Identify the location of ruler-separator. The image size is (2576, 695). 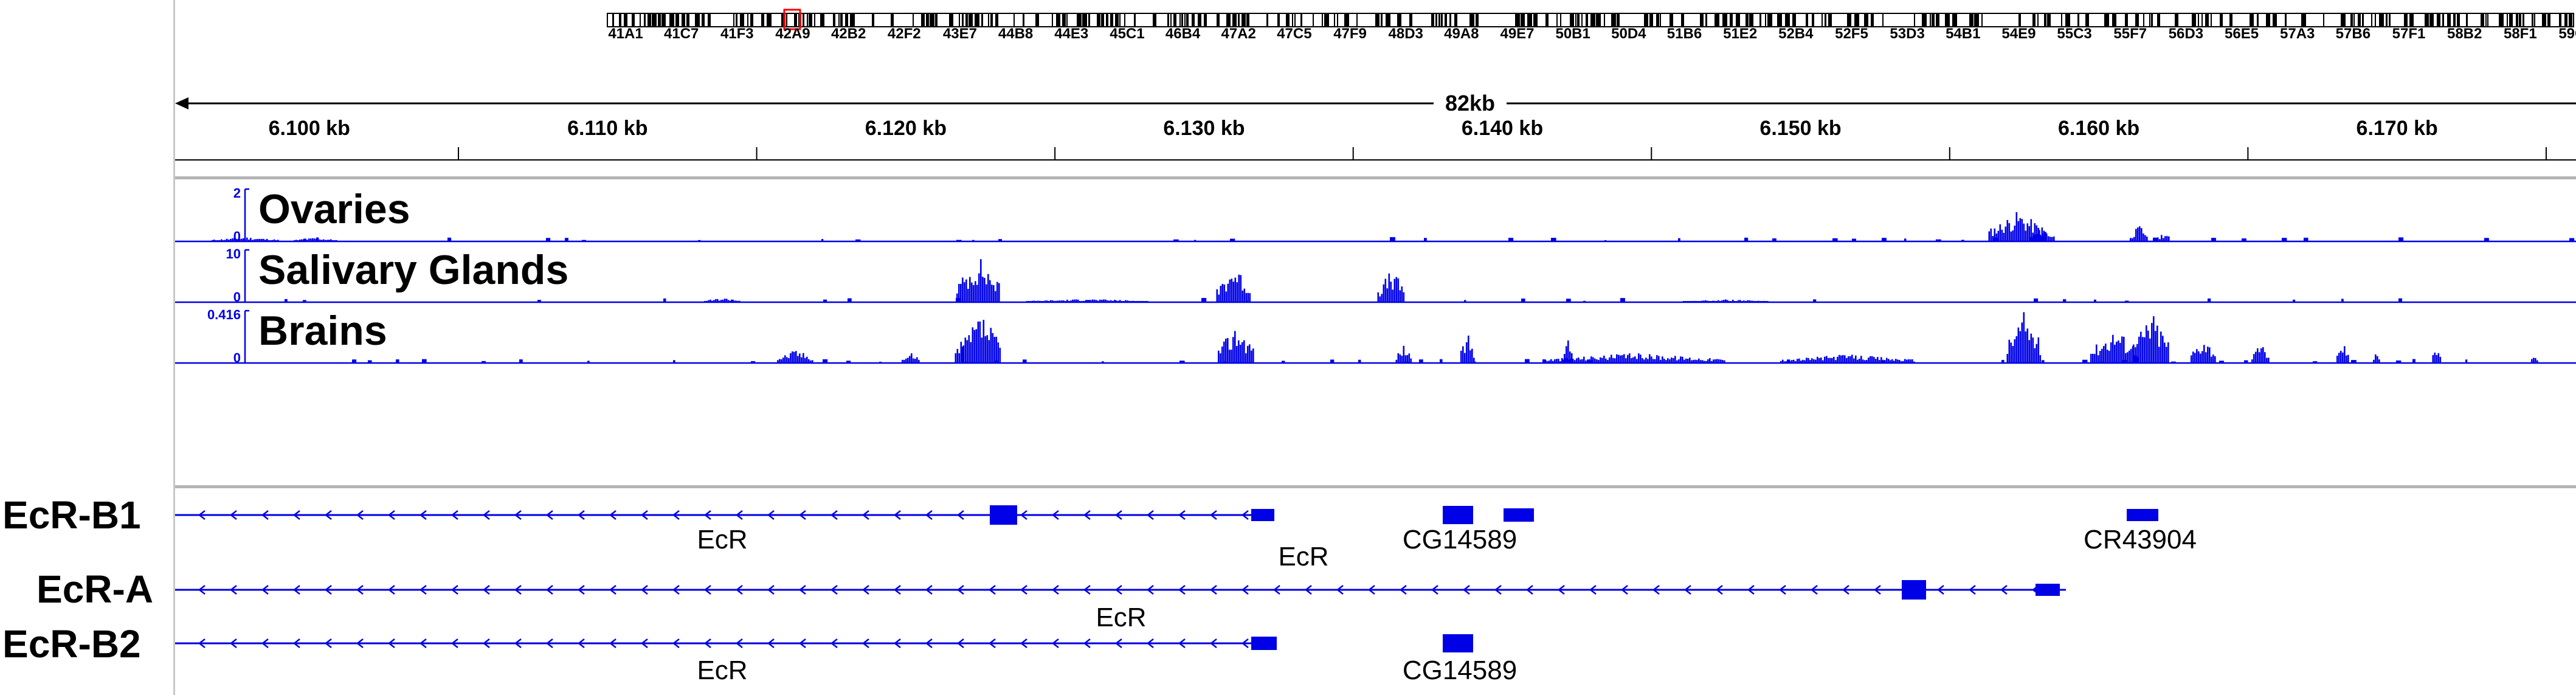
(1376, 177).